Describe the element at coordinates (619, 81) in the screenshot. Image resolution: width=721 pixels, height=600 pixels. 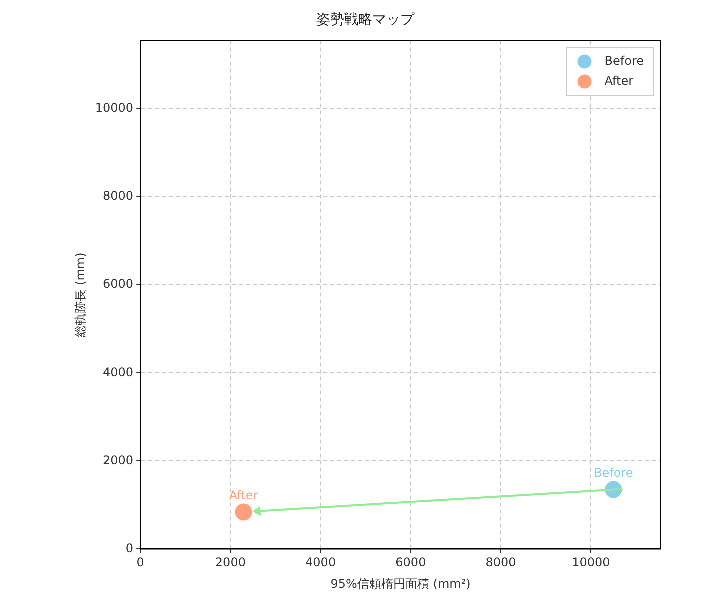
I see `legend-label: After` at that location.